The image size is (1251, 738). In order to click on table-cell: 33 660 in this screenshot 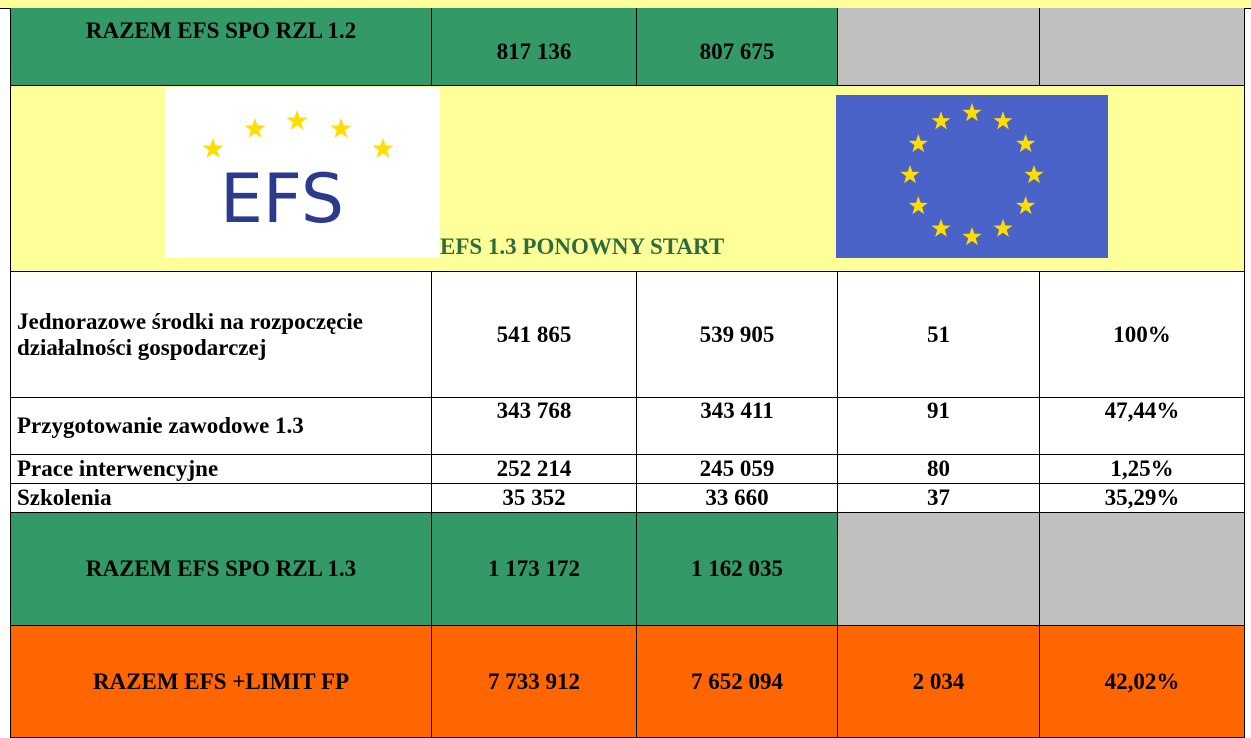, I will do `click(737, 498)`.